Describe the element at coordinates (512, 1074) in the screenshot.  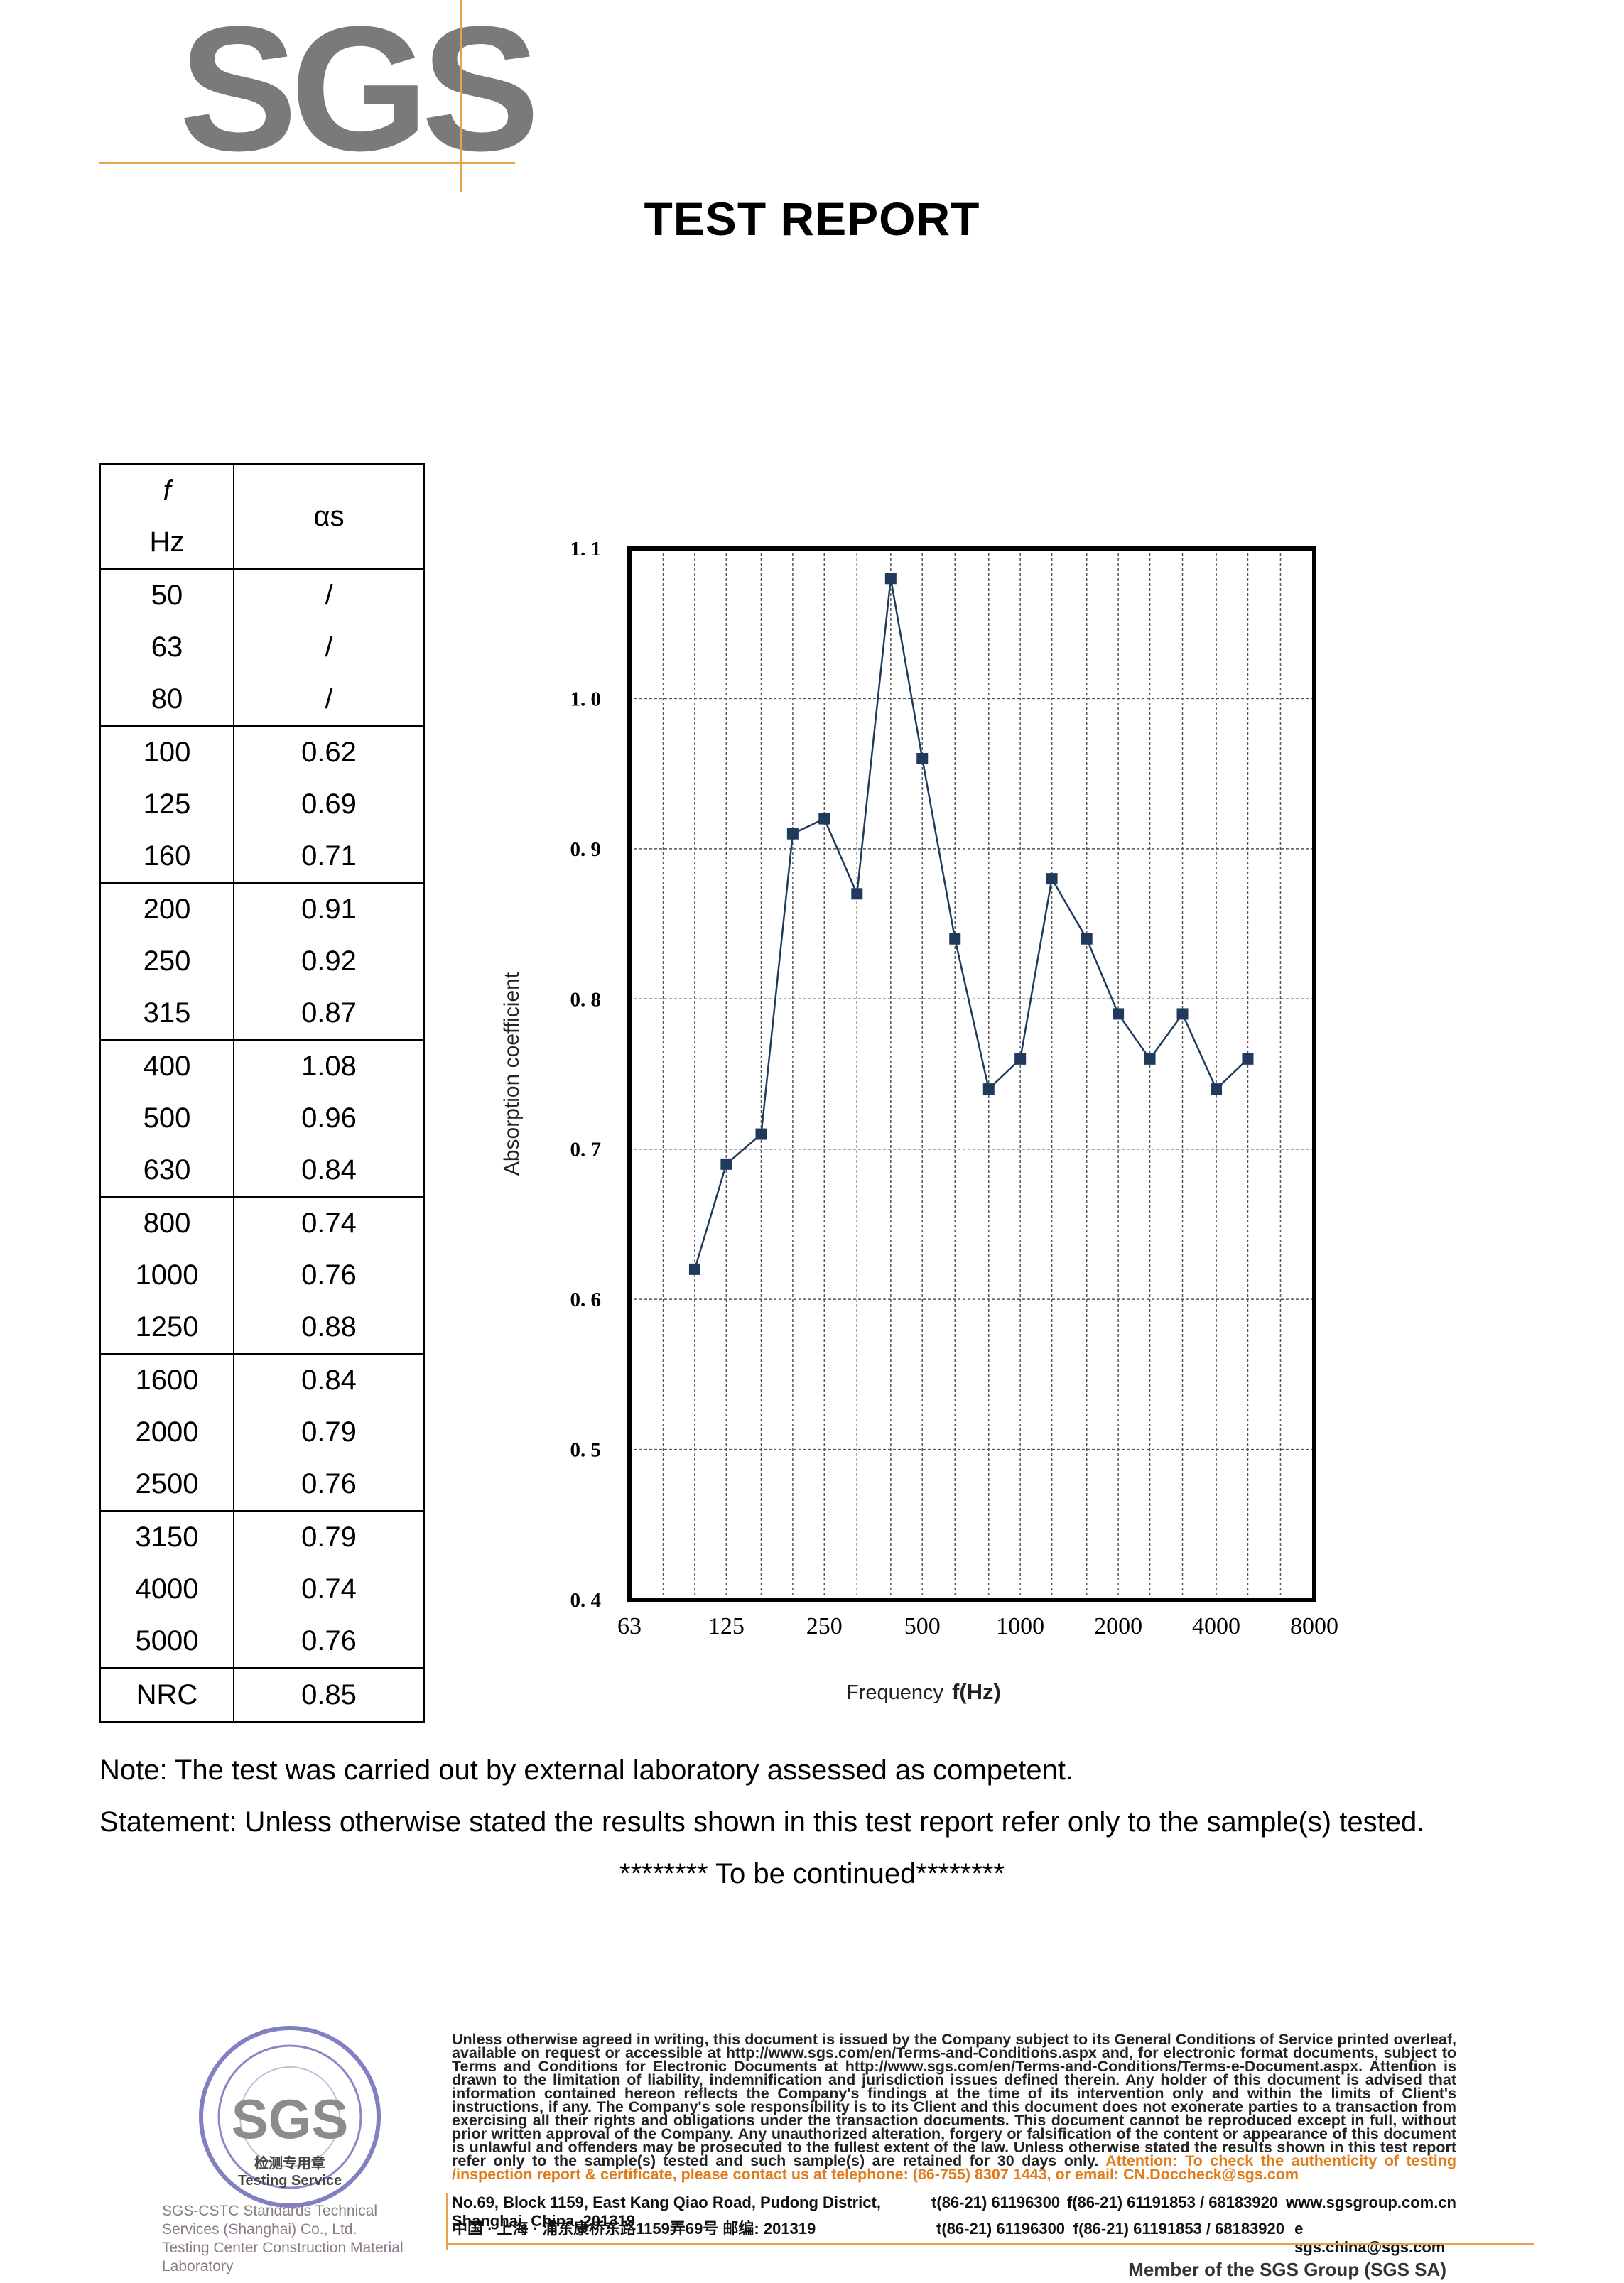
I see `y-axis-label: Absorption coefficient` at that location.